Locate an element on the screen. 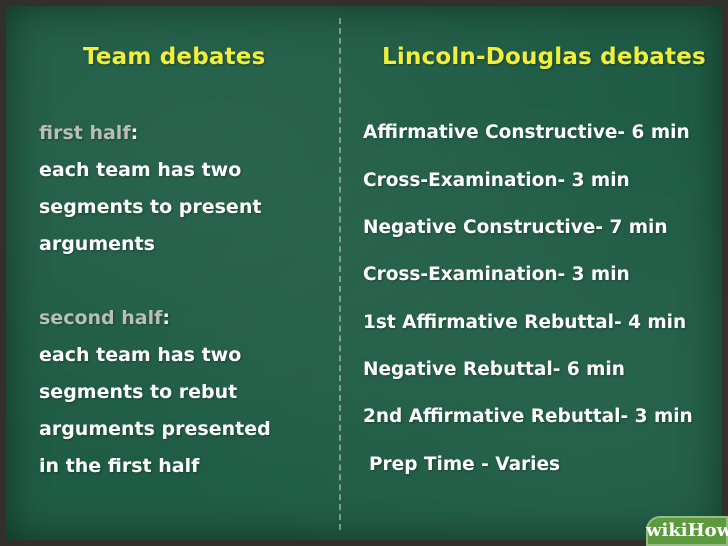  ld-item-3: Negative Constructive- 7 min is located at coordinates (515, 227).